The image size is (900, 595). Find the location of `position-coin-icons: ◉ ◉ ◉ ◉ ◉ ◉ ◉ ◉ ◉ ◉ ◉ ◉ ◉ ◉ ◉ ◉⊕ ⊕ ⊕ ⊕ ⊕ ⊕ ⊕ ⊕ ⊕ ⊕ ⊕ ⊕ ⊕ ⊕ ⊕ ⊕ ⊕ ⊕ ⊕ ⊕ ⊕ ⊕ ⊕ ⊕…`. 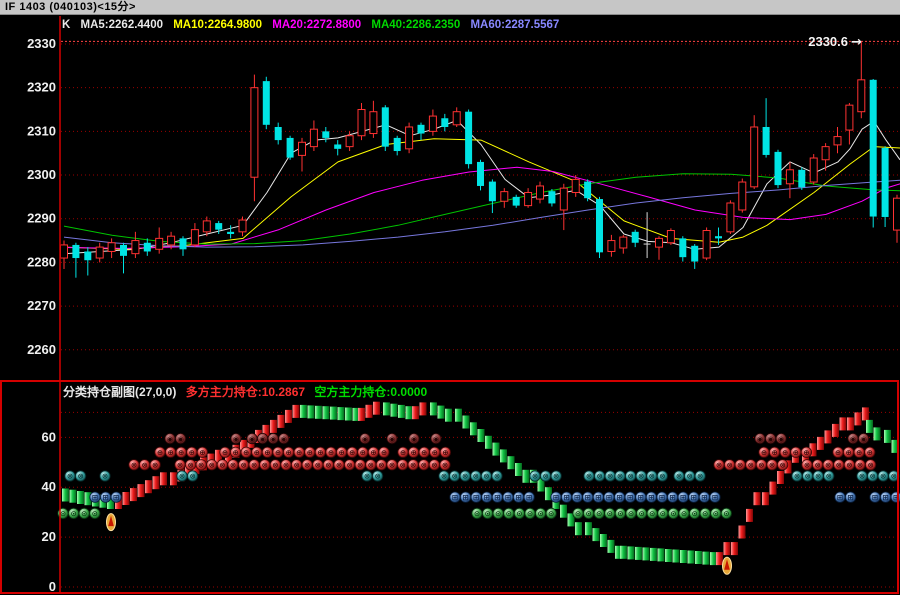

position-coin-icons: ◉ ◉ ◉ ◉ ◉ ◉ ◉ ◉ ◉ ◉ ◉ ◉ ◉ ◉ ◉ ◉⊕ ⊕ ⊕ ⊕ ⊕ ⊕ ⊕ ⊕ ⊕ ⊕ ⊕ ⊕ ⊕ ⊕ ⊕ ⊕ ⊕ ⊕ ⊕ ⊕ ⊕ ⊕ ⊕ ⊕… is located at coordinates (478, 476).